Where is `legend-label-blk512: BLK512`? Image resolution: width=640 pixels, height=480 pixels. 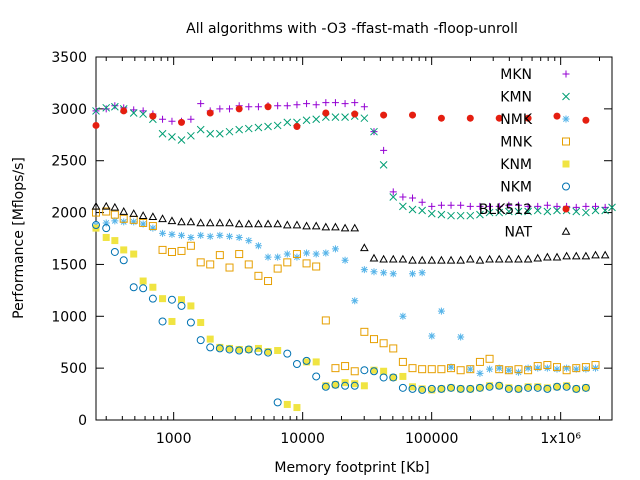 legend-label-blk512: BLK512 is located at coordinates (505, 210).